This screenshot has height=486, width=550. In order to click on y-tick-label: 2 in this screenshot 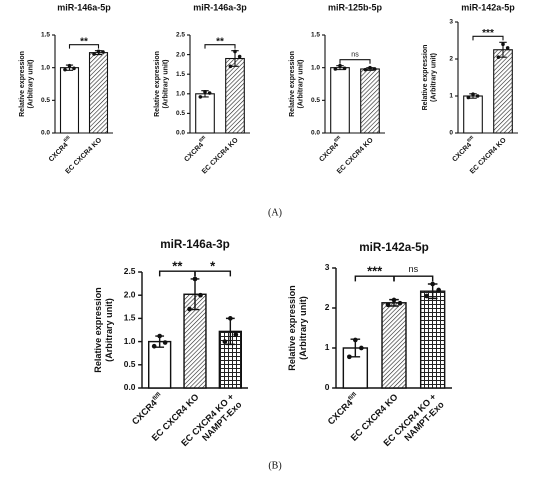, I will do `click(451, 59)`.